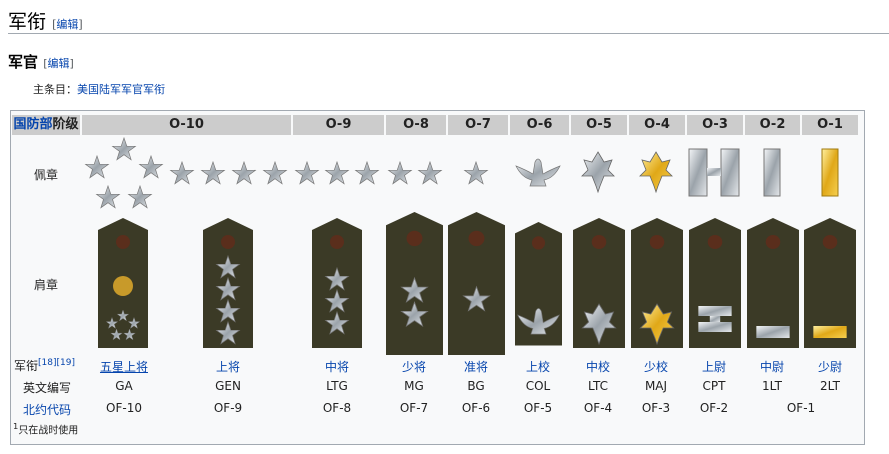 The height and width of the screenshot is (454, 889). I want to click on gen-collar-stars-icon, so click(228, 173).